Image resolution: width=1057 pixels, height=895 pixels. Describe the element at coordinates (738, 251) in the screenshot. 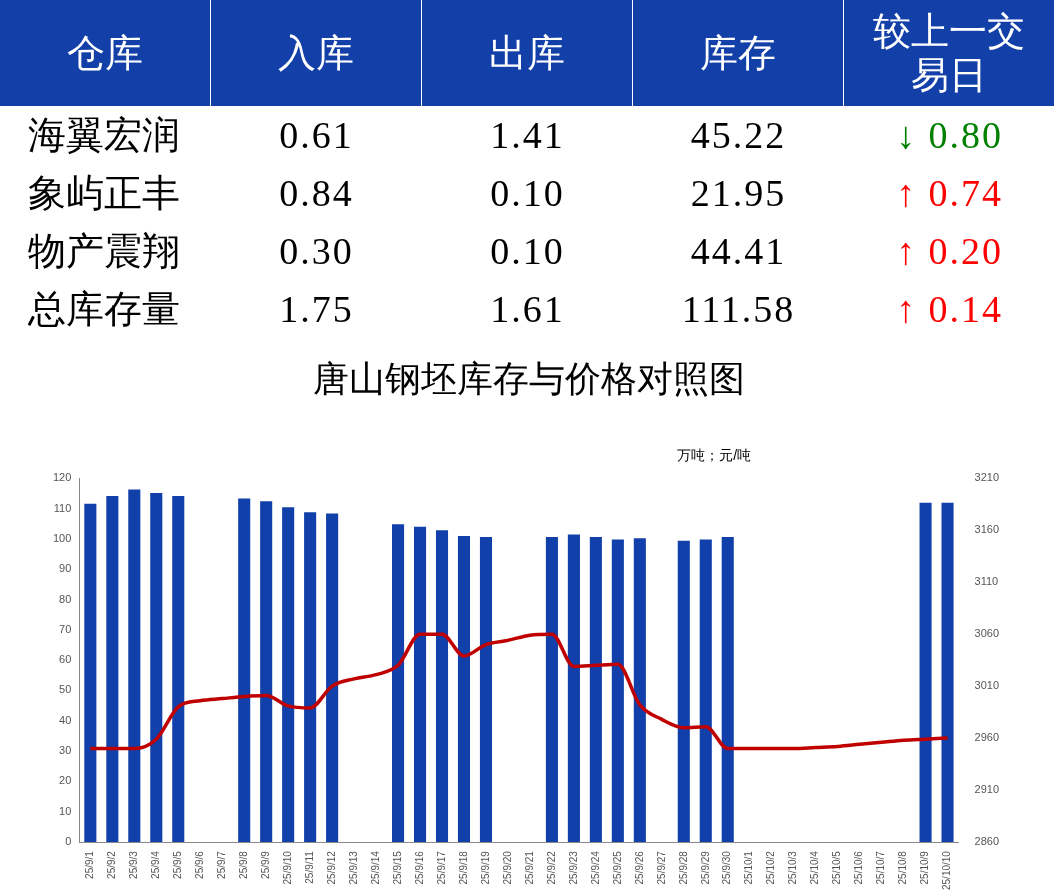

I see `data-label: 44.41` at that location.